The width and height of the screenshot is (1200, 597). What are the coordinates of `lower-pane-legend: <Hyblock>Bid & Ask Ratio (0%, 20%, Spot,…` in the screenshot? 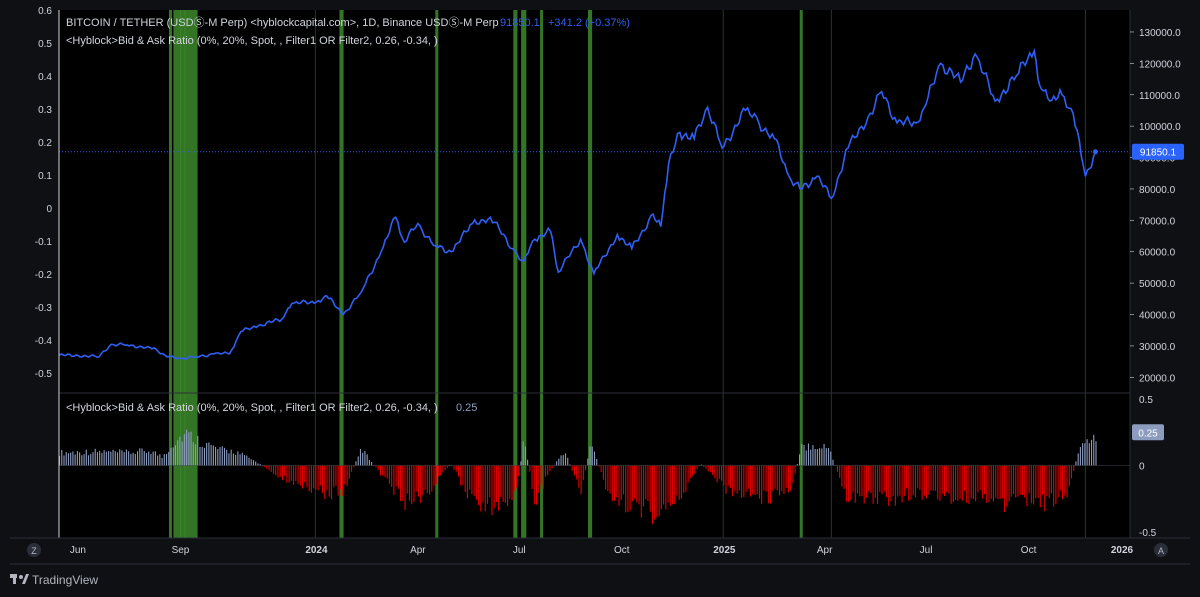 It's located at (252, 408).